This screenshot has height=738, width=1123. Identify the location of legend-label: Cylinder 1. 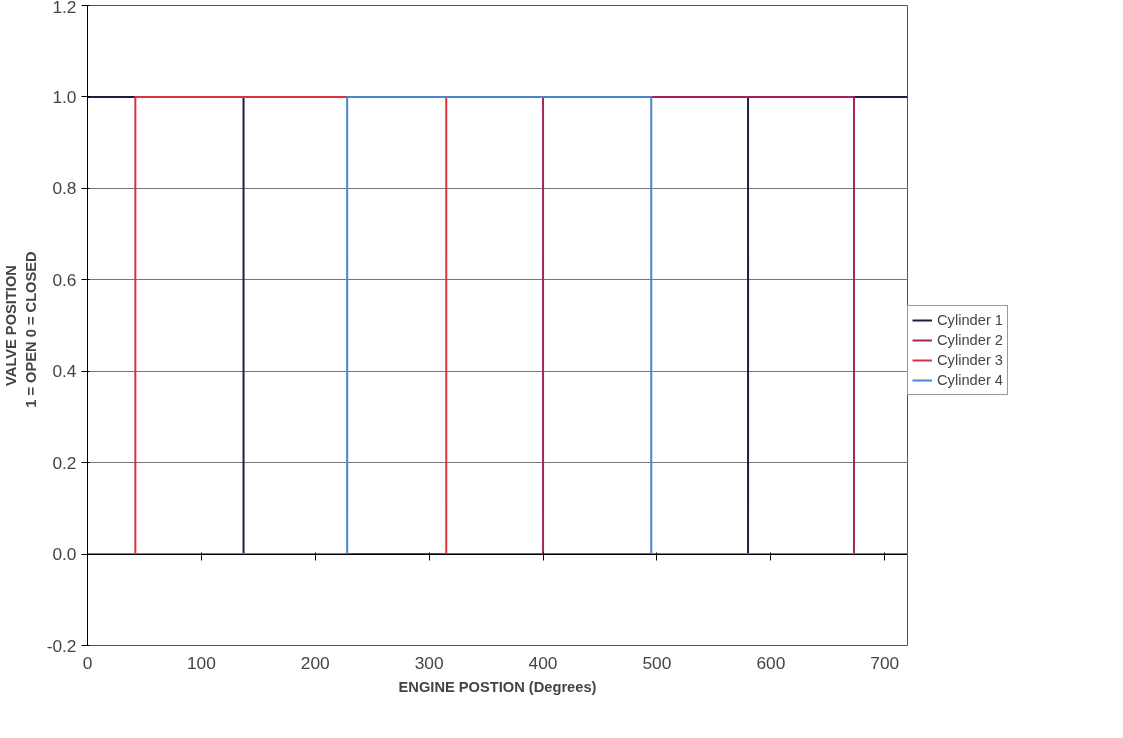
(970, 320).